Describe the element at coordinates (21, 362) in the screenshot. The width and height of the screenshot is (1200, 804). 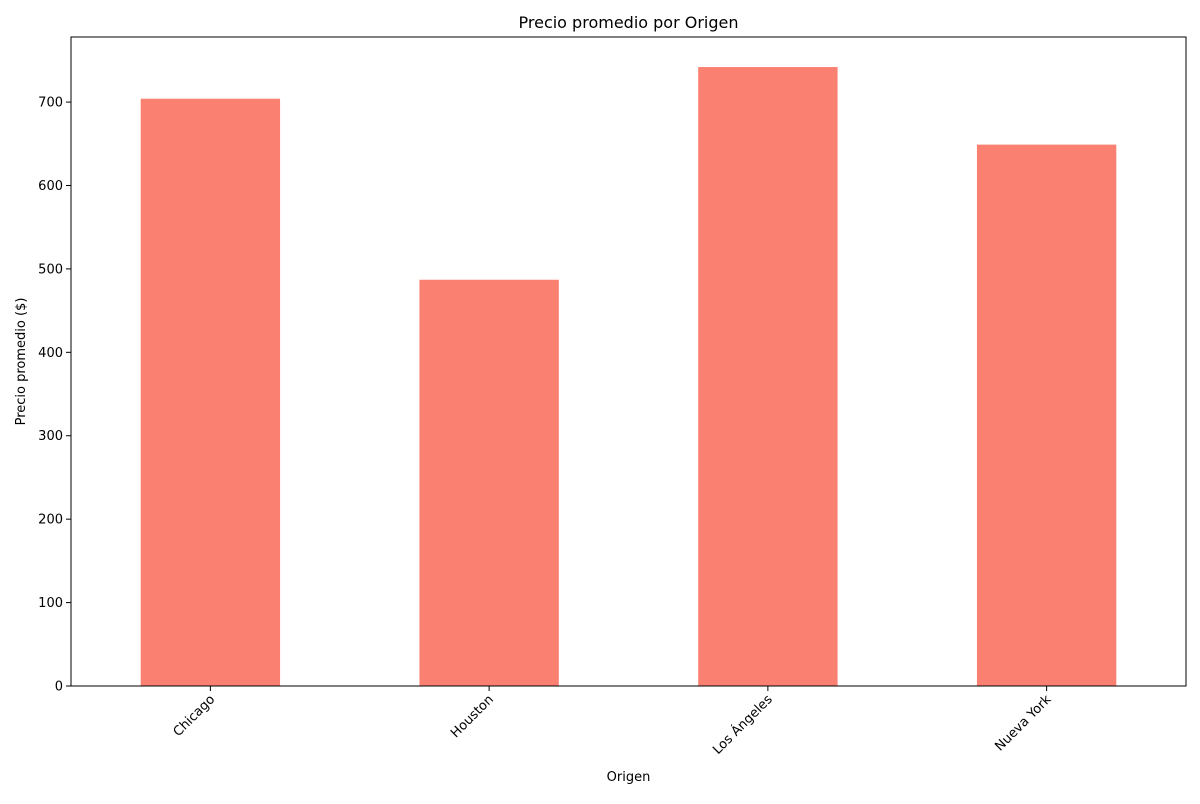
I see `y-axis-label: Precio promedio ($)` at that location.